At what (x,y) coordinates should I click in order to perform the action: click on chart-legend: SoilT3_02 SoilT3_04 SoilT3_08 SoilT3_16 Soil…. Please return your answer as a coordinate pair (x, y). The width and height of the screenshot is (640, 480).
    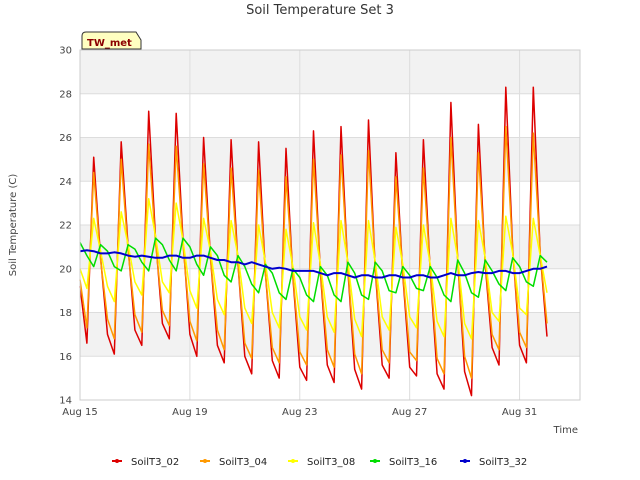
    Looking at the image, I should click on (319, 462).